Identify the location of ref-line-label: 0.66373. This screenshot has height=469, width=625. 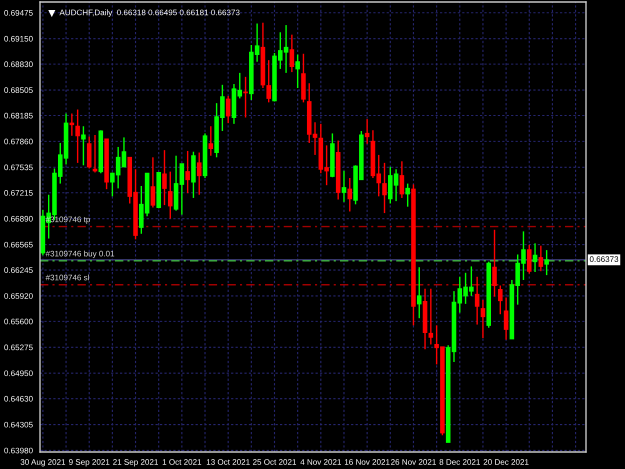
(604, 259).